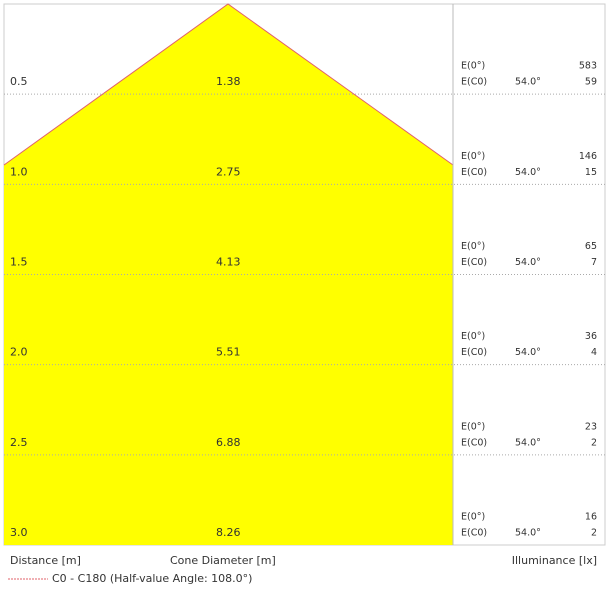 Image resolution: width=608 pixels, height=612 pixels. I want to click on cone-diameter: 8.26, so click(228, 532).